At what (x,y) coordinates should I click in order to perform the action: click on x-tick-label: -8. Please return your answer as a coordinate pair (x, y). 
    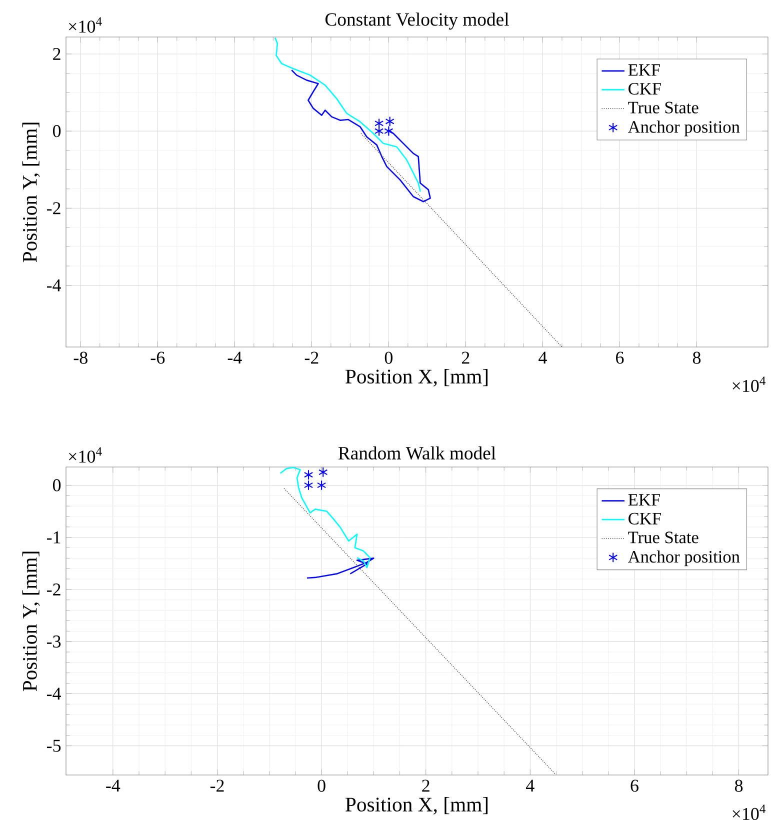
    Looking at the image, I should click on (81, 358).